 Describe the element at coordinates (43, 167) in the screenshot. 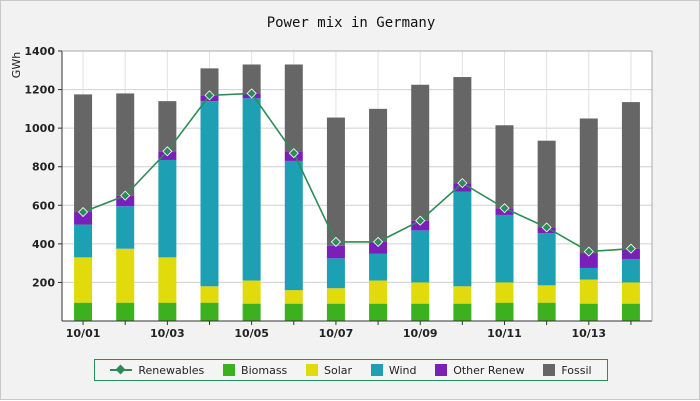

I see `y-tick-label: 800` at that location.